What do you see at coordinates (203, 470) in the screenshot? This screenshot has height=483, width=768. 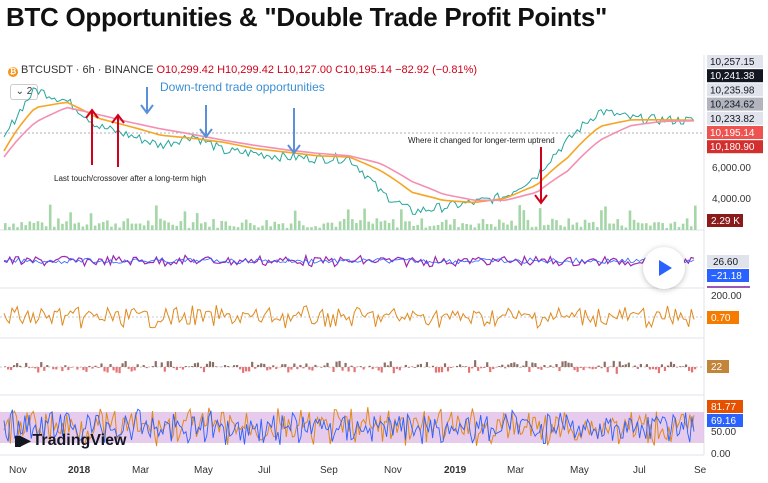 I see `time-tick-label: May` at bounding box center [203, 470].